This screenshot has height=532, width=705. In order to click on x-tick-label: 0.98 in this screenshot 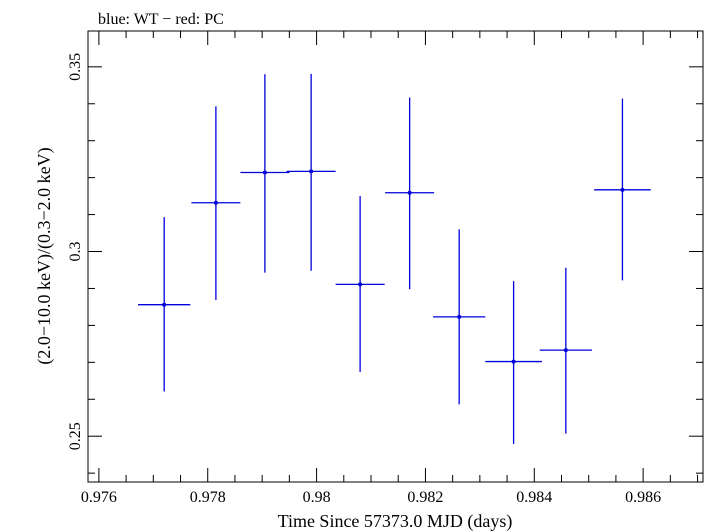, I will do `click(317, 497)`.